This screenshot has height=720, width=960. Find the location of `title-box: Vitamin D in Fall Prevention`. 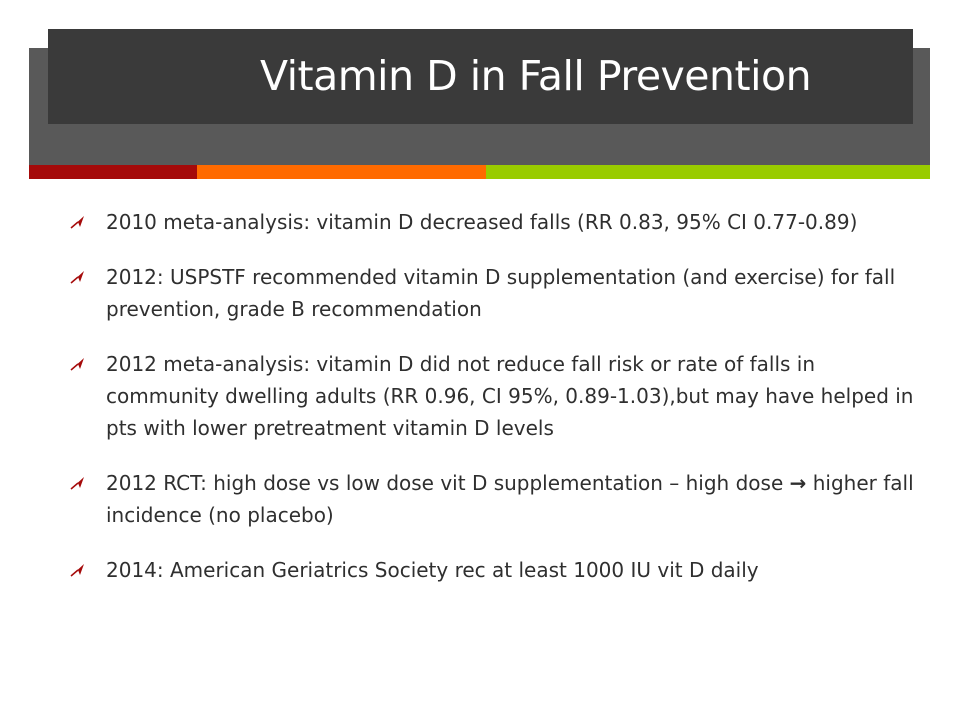

title-box: Vitamin D in Fall Prevention is located at coordinates (480, 76).